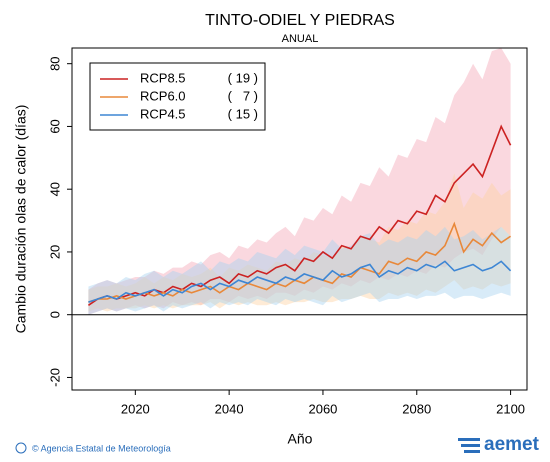 The height and width of the screenshot is (462, 550). I want to click on footer-right: aemet, so click(512, 444).